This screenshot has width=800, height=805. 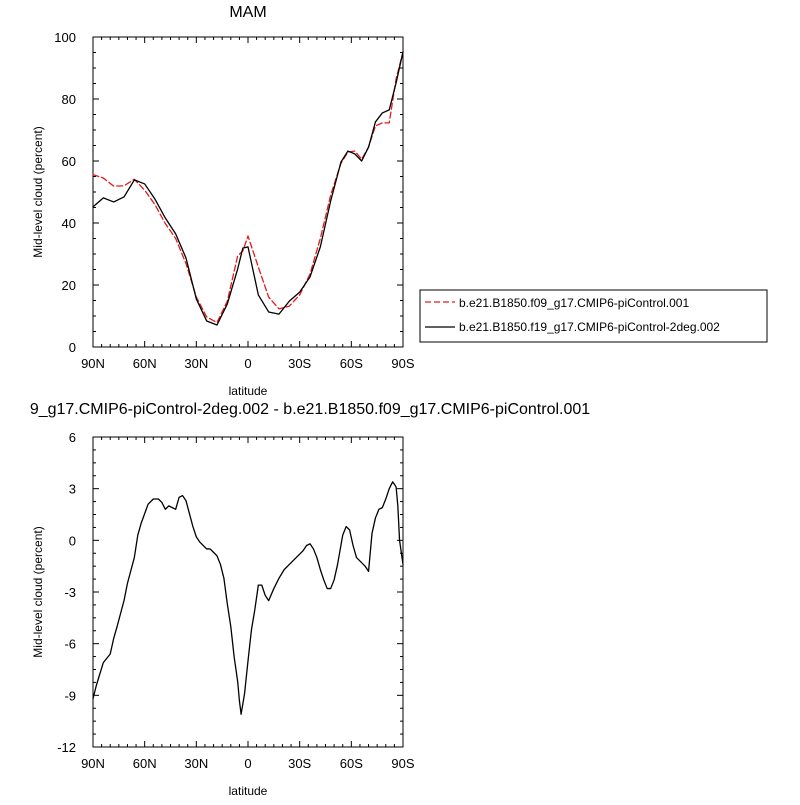 I want to click on top-y-tick-label: 60, so click(x=69, y=161).